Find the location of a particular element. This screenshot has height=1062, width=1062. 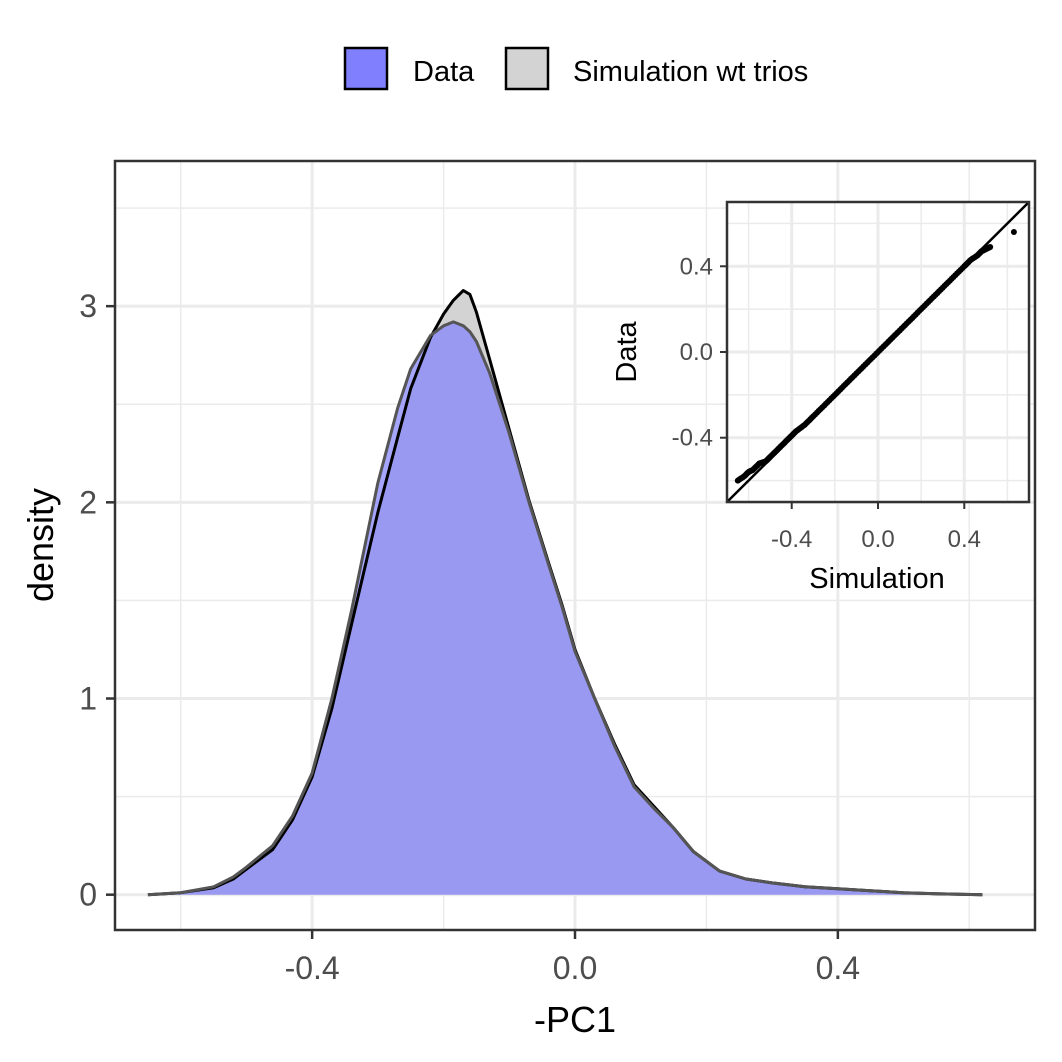

inset-x-axis-title: Simulation is located at coordinates (876, 579).